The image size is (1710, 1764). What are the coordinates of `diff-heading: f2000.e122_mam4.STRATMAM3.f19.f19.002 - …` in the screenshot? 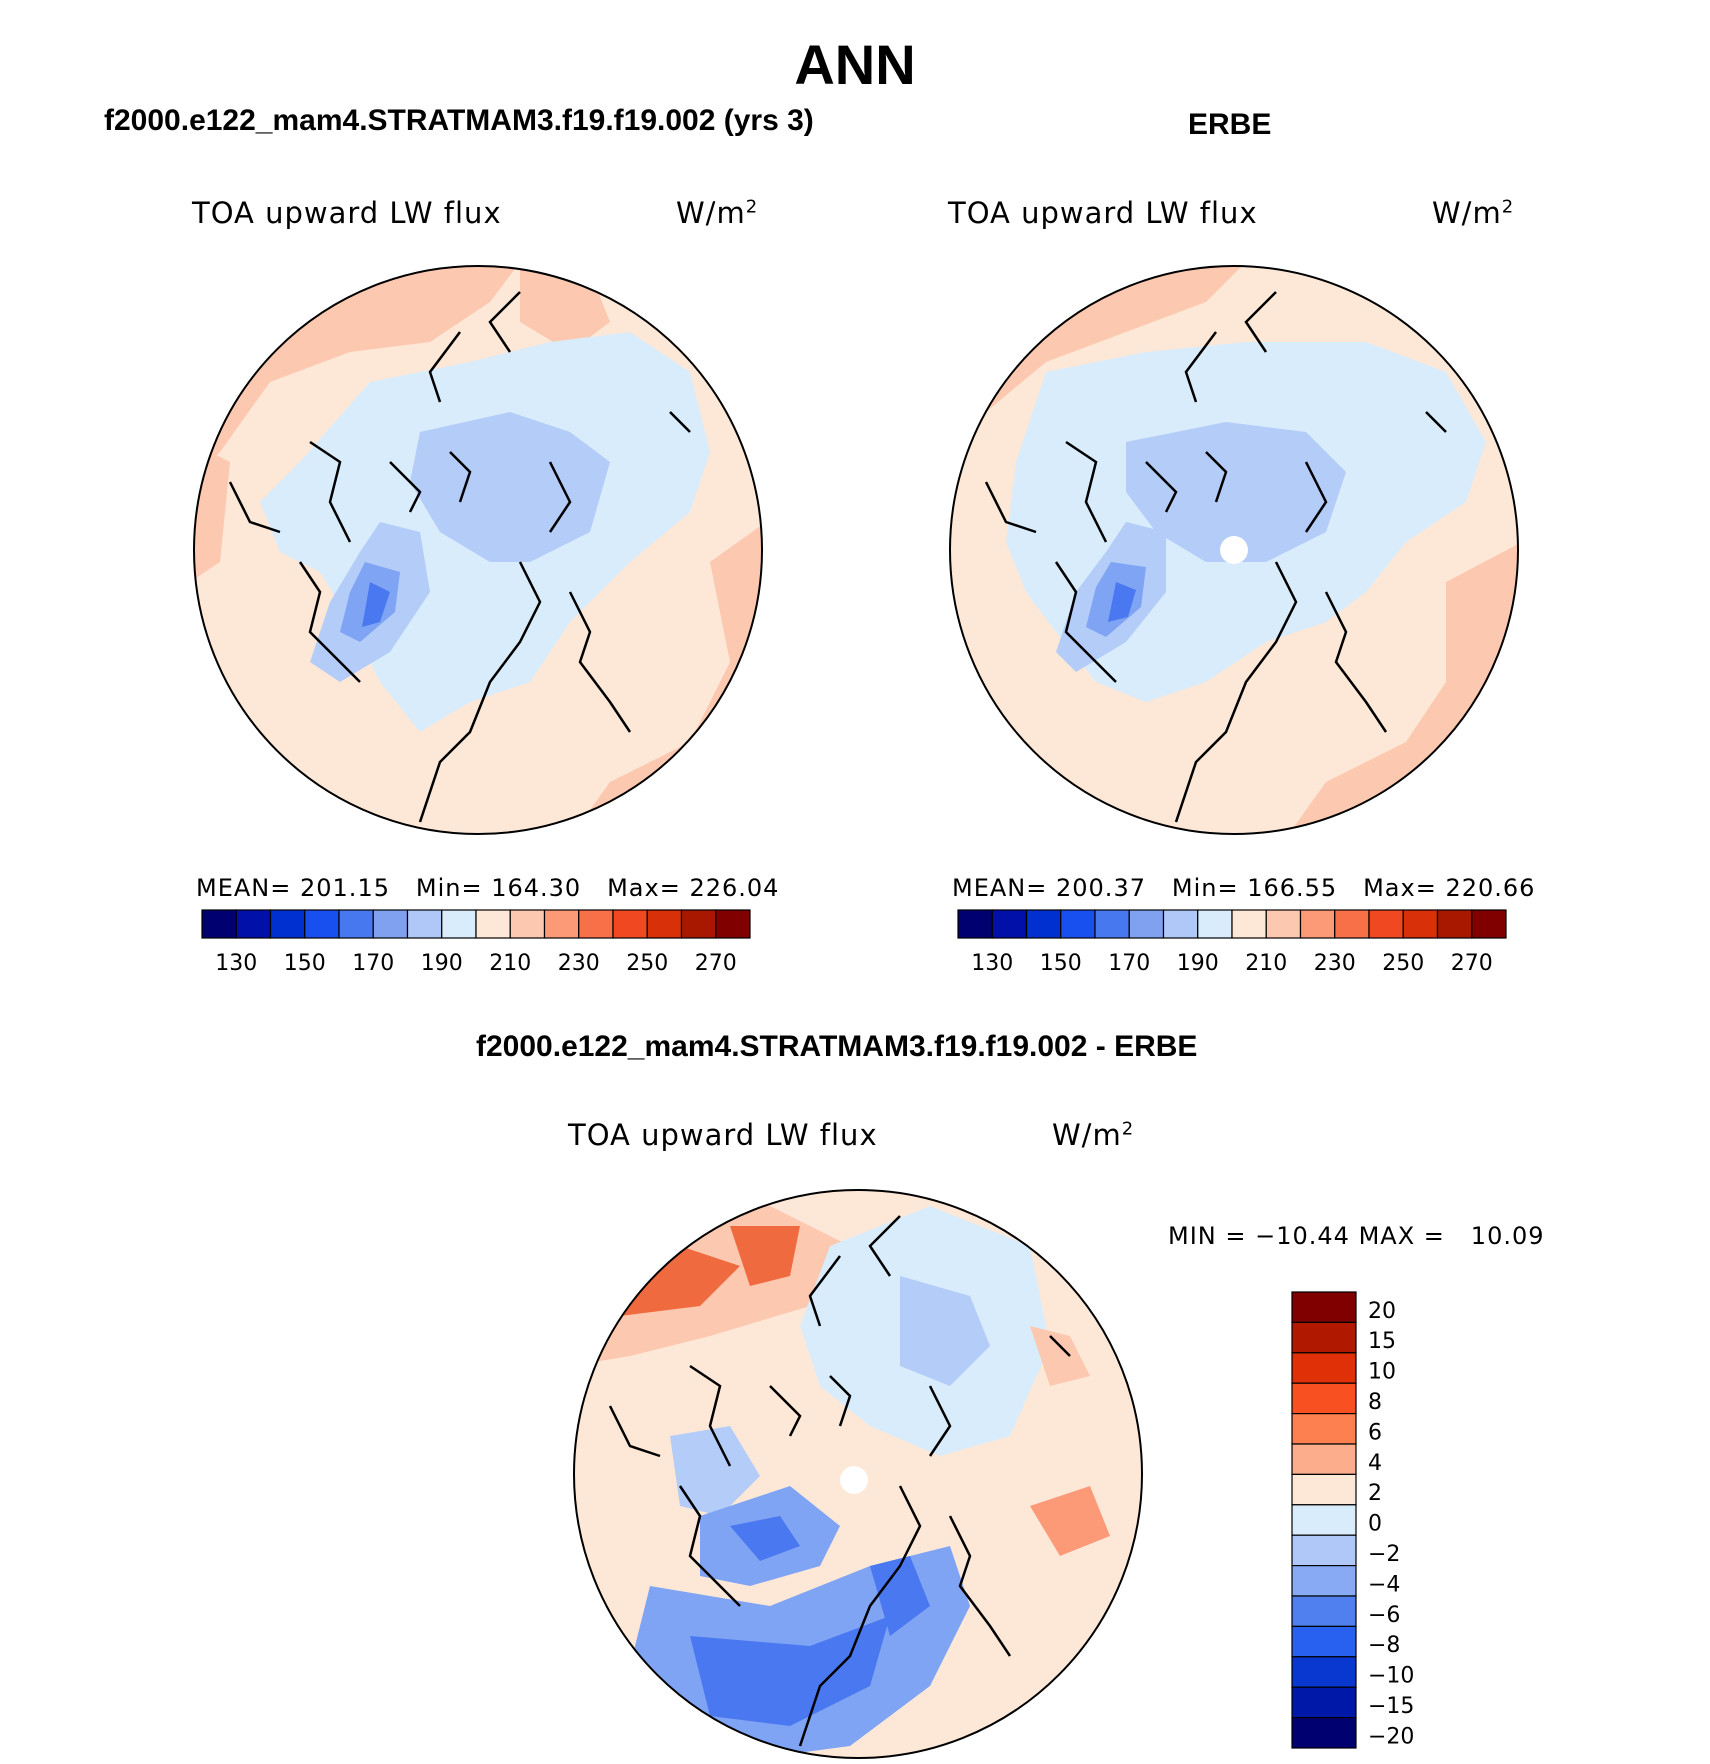 It's located at (837, 1046).